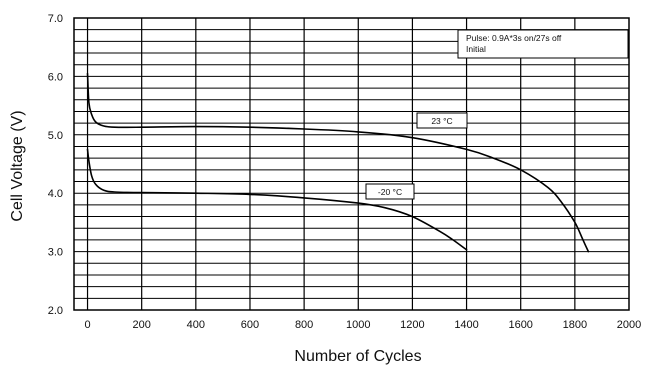  Describe the element at coordinates (575, 325) in the screenshot. I see `x-tick-label: 1800` at that location.